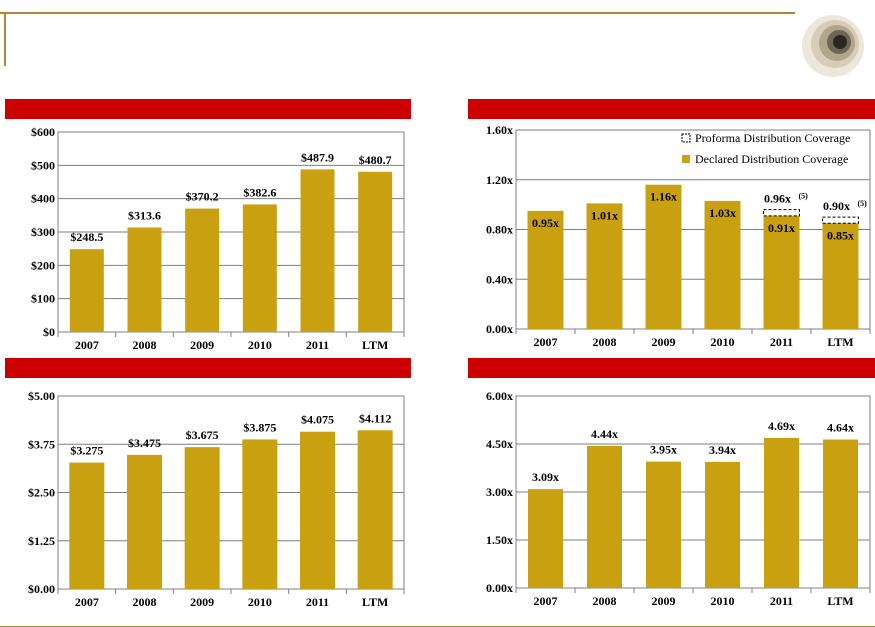 This screenshot has height=627, width=875. I want to click on data-label: 3.95x, so click(663, 450).